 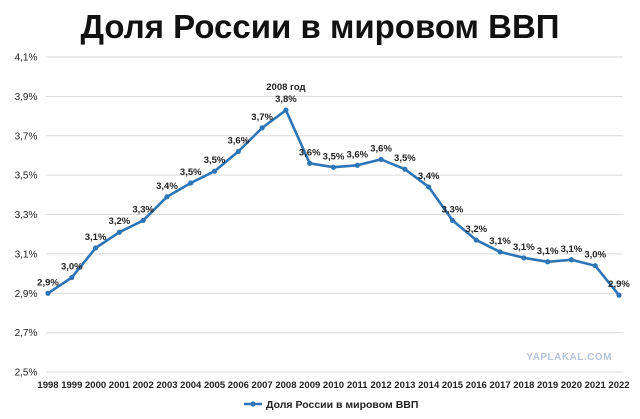 I want to click on x-tick-label: 2006, so click(x=238, y=385).